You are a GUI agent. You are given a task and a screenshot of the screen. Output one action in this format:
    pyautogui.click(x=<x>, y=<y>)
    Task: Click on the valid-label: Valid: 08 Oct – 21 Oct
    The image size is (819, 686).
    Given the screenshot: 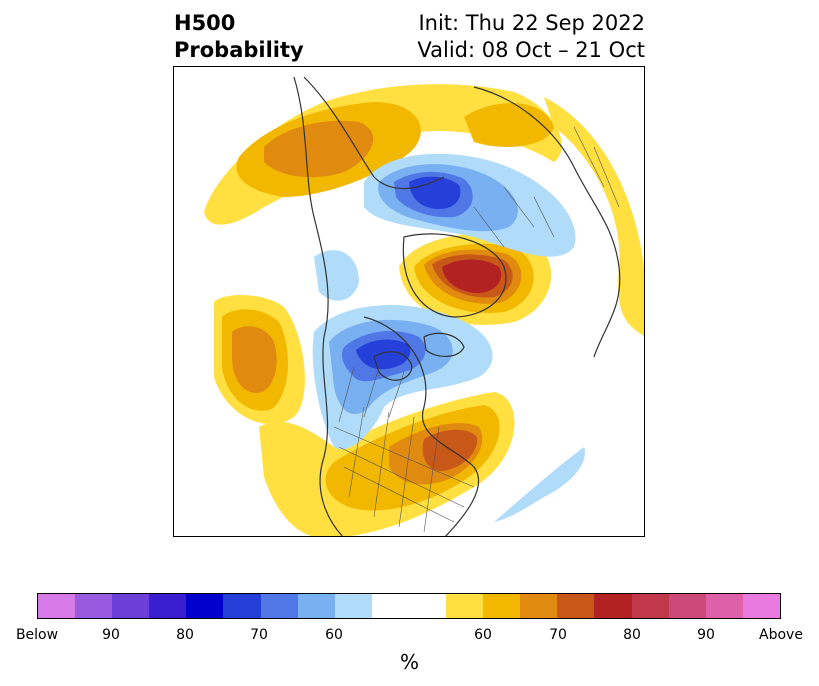 What is the action you would take?
    pyautogui.click(x=531, y=50)
    